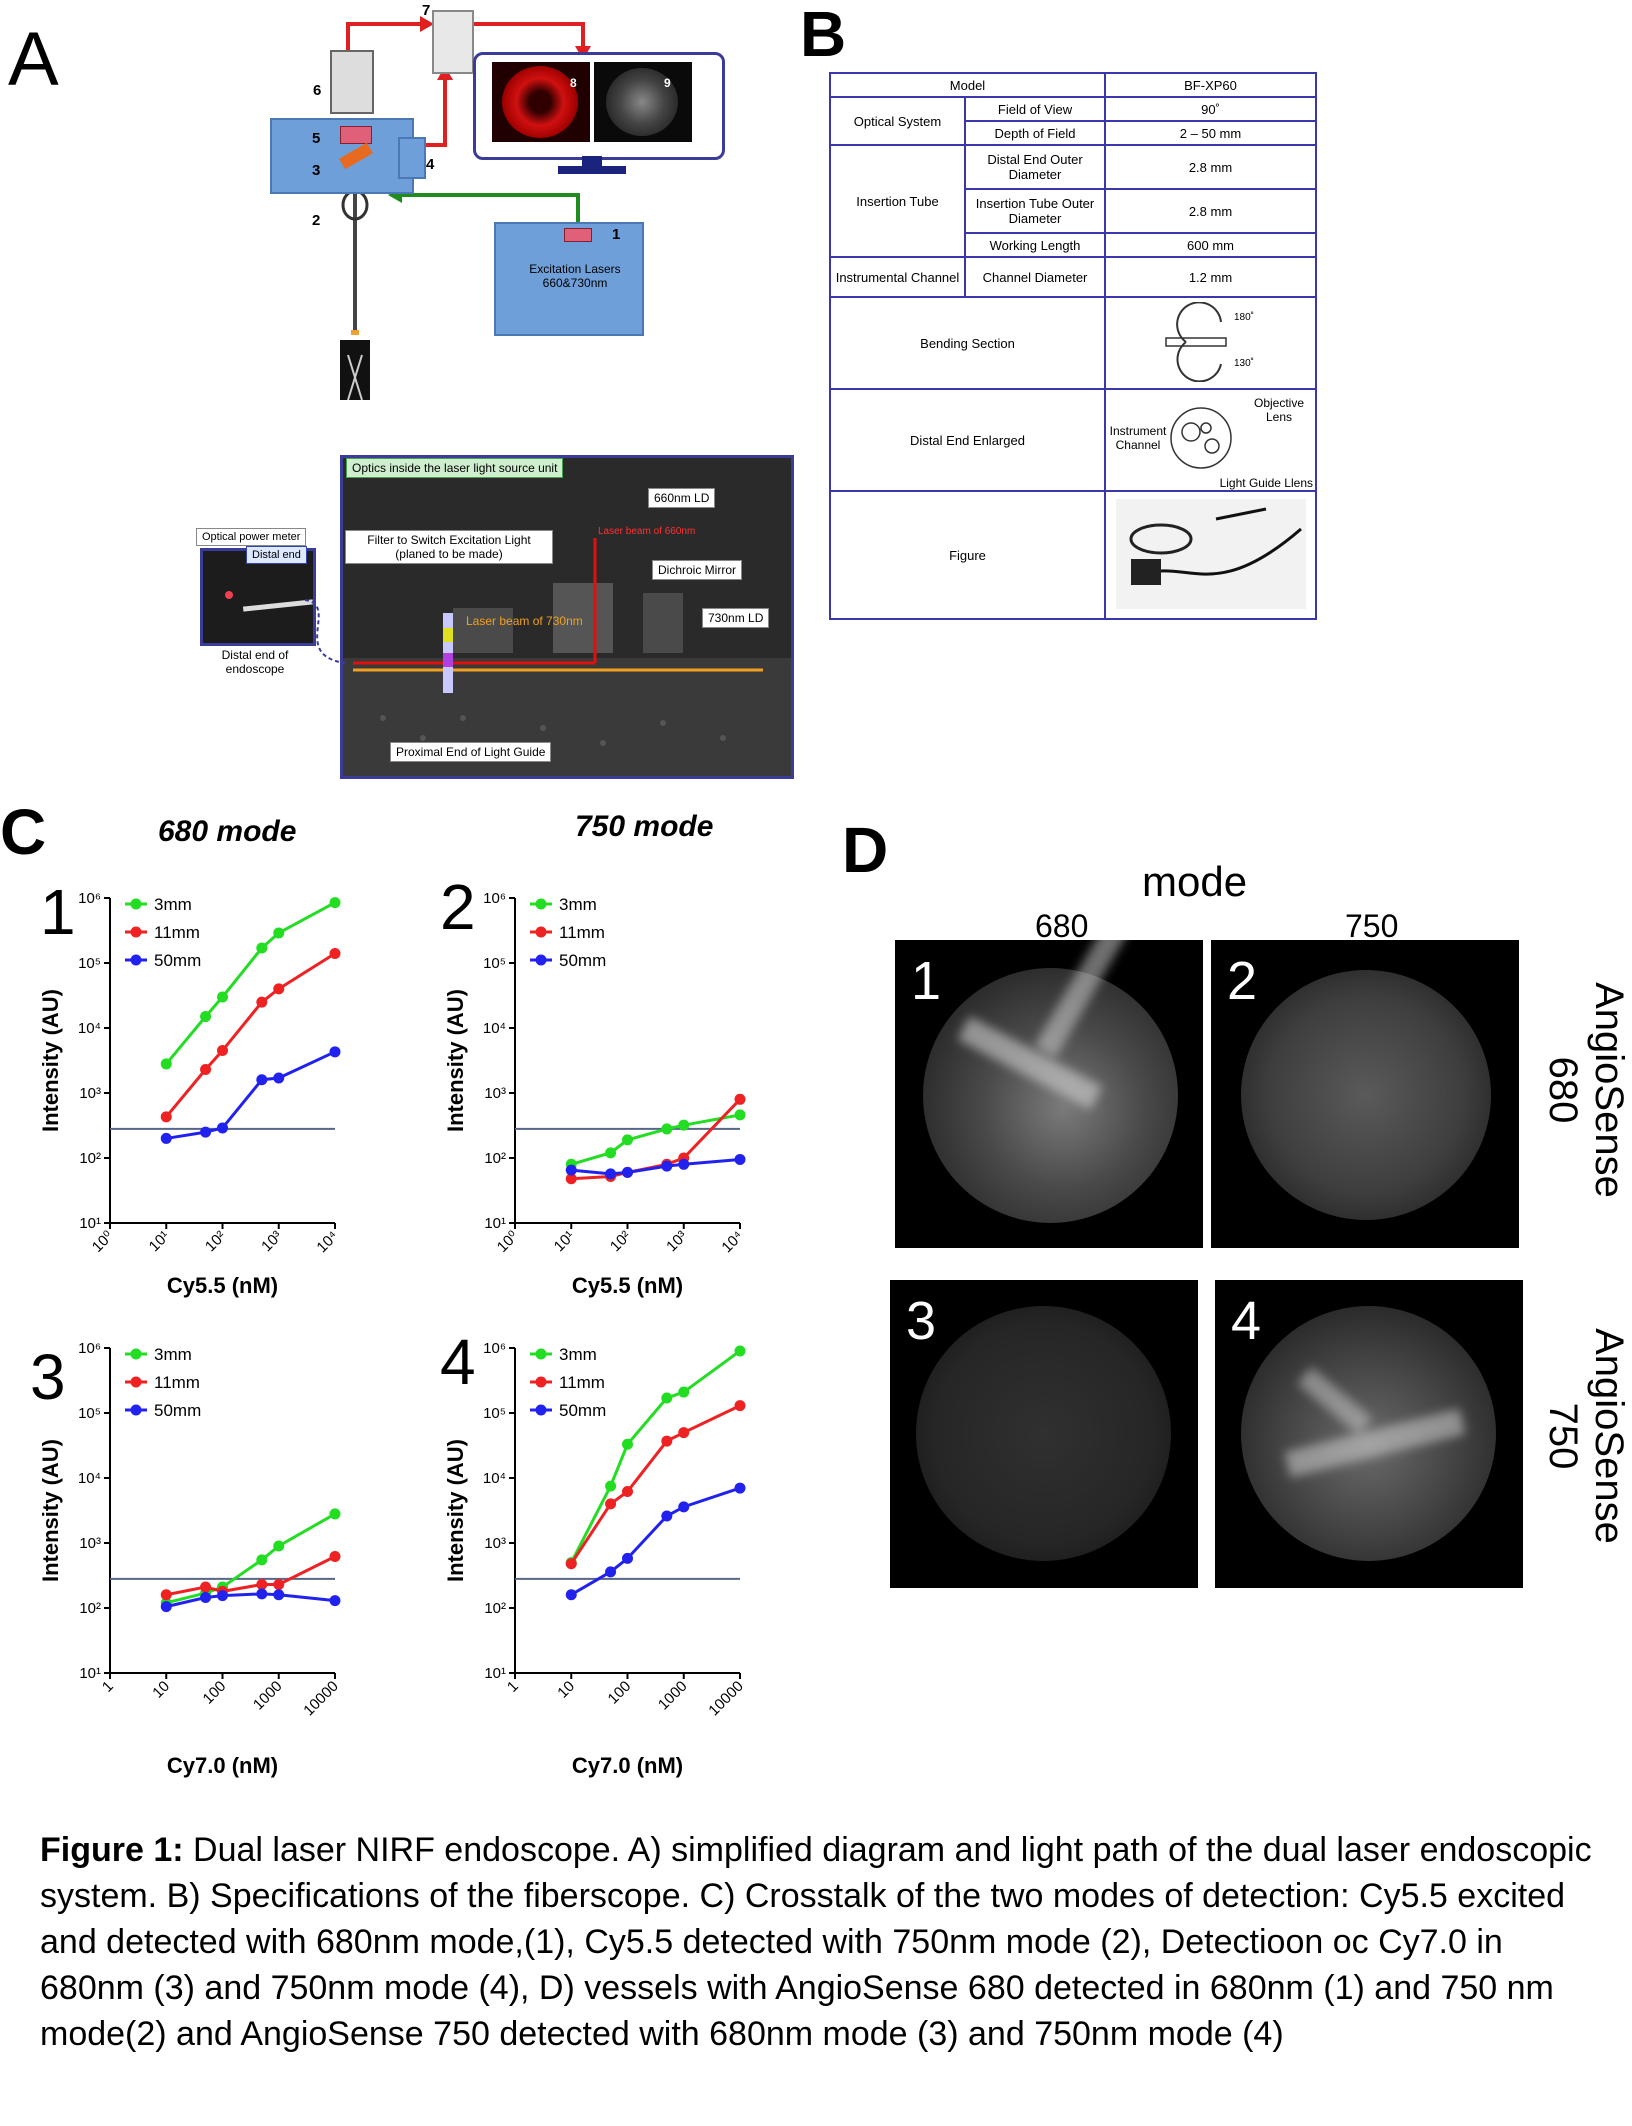 The image size is (1632, 2126). I want to click on bend-up-angle: 180˚, so click(1244, 317).